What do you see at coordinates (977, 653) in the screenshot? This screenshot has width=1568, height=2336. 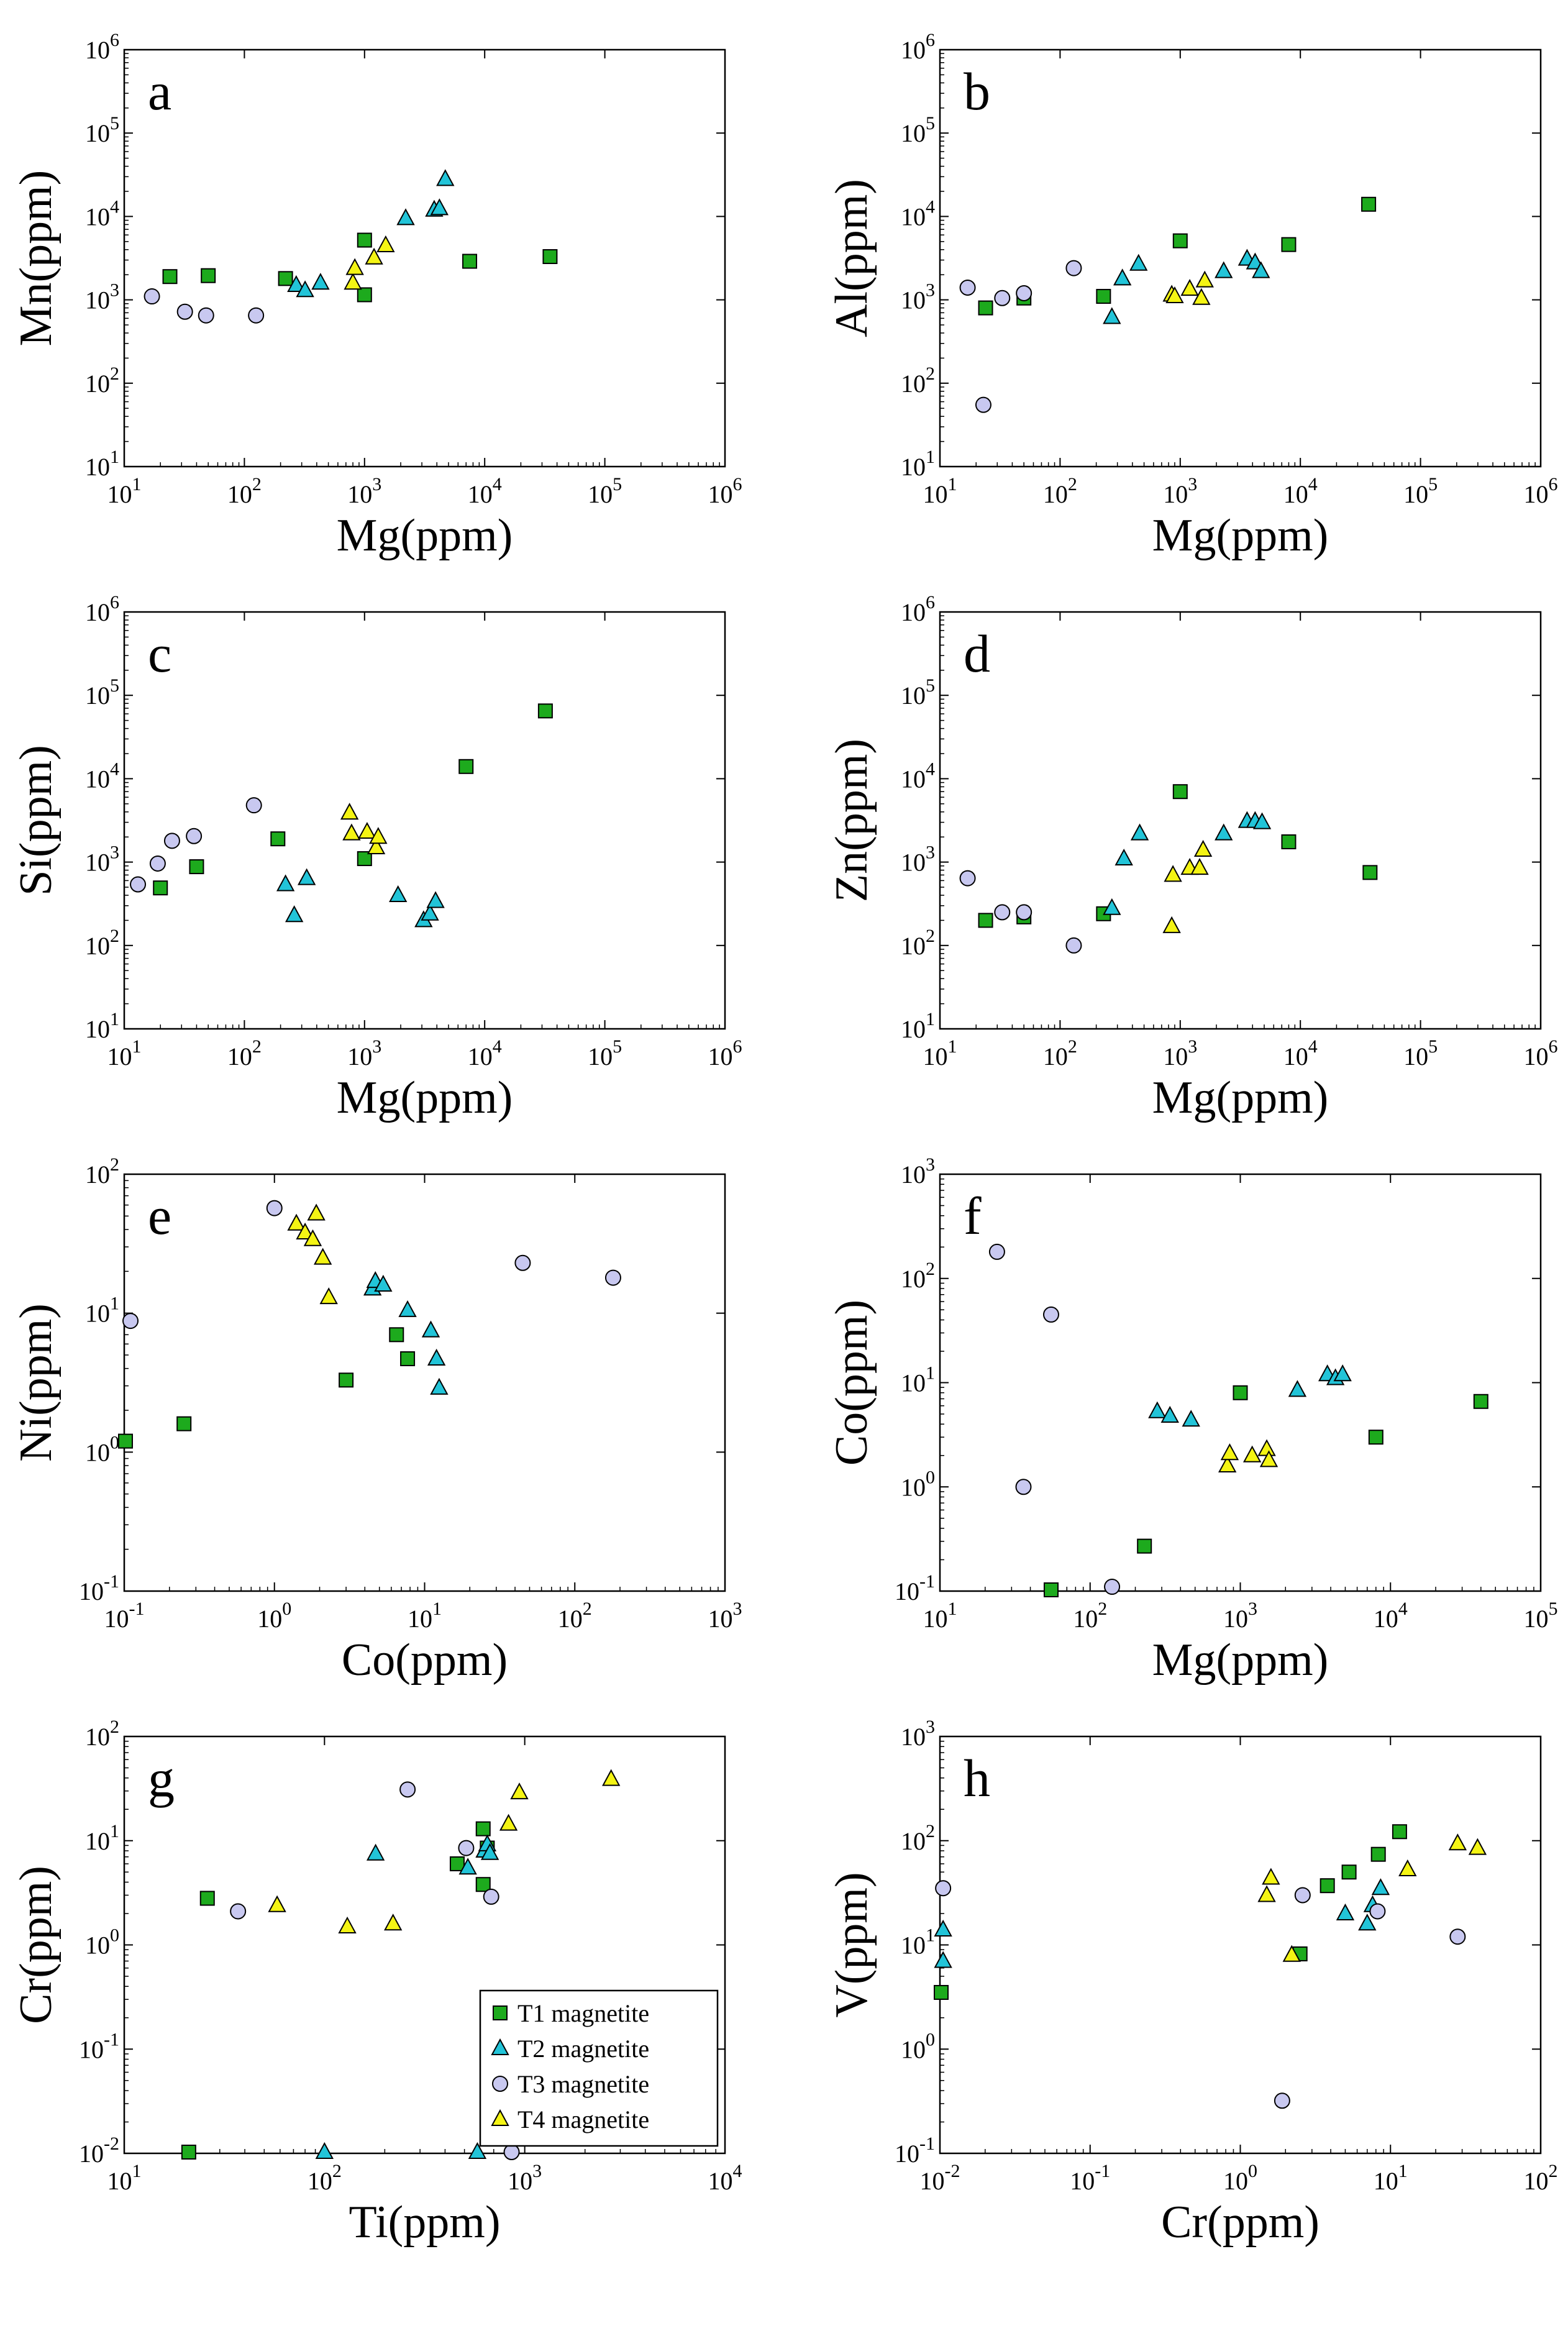 I see `panel-letter: d` at bounding box center [977, 653].